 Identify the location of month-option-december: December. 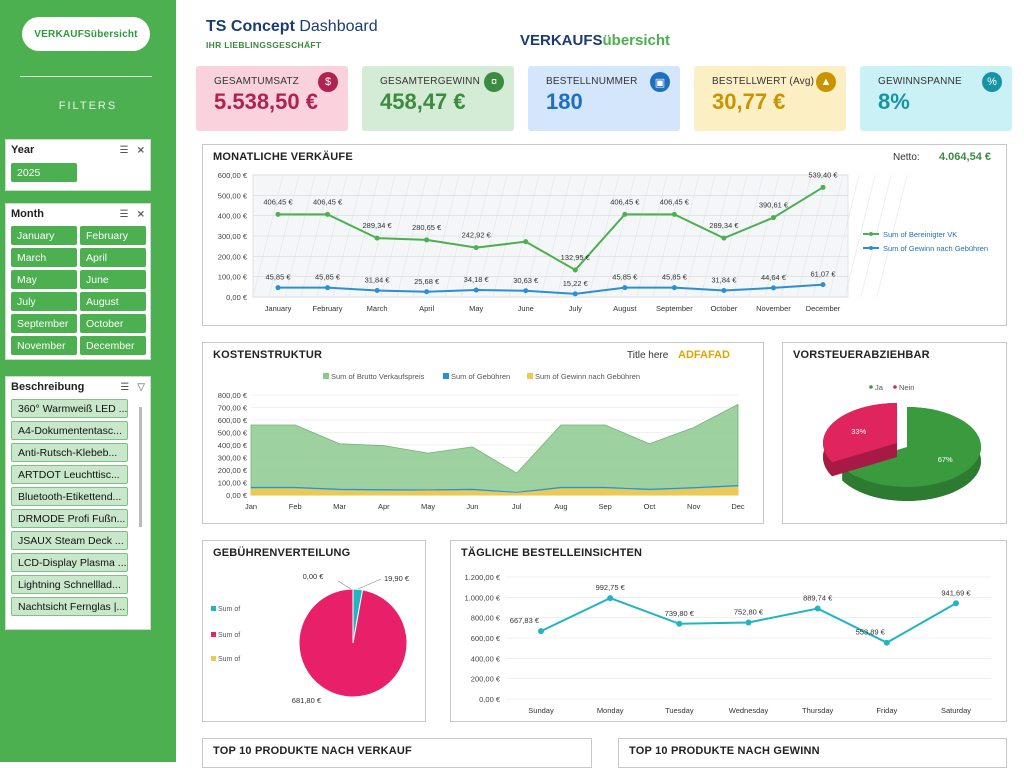
(113, 345).